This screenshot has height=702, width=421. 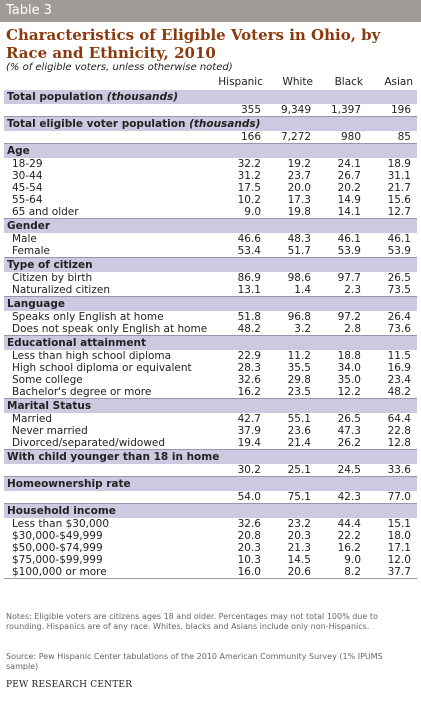 What do you see at coordinates (292, 497) in the screenshot?
I see `cell-white: 75.1` at bounding box center [292, 497].